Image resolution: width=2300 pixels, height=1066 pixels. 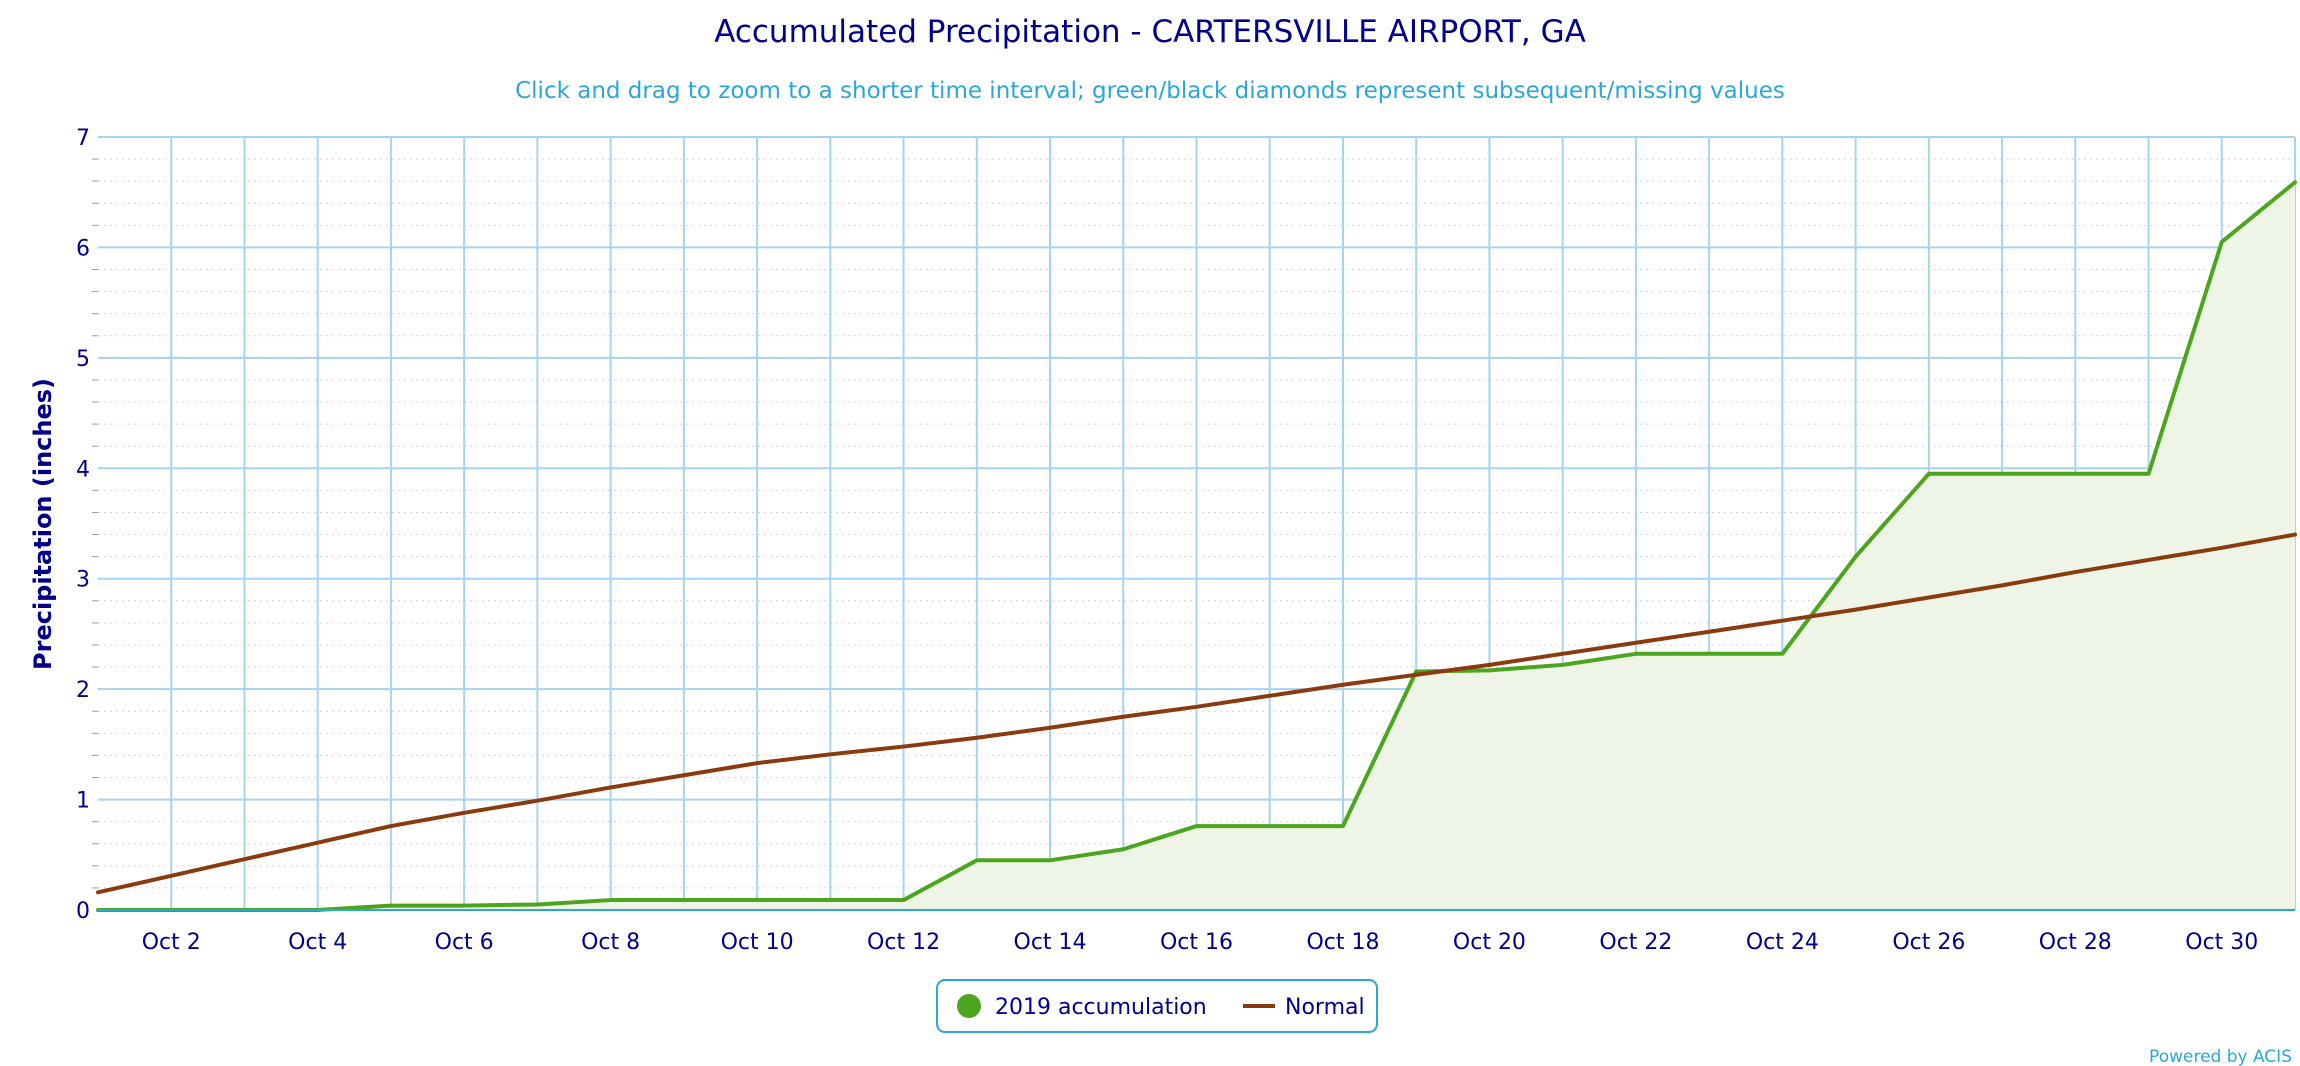 I want to click on y-tick-label: 5, so click(x=83, y=359).